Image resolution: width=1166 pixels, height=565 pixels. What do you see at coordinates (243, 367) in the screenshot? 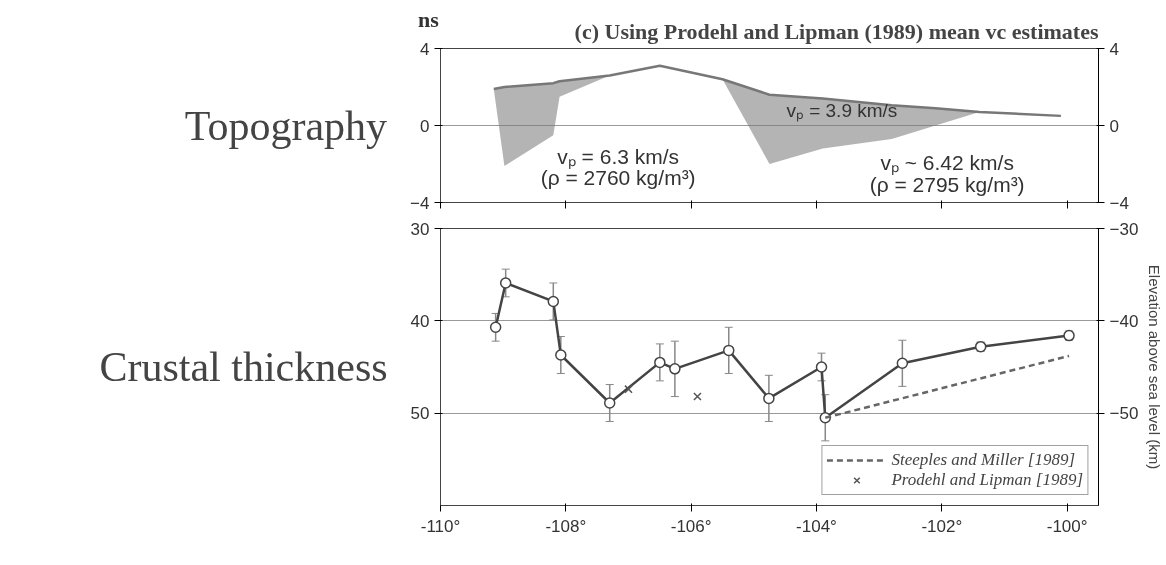
I see `y-axis-title: Crustal thickness` at bounding box center [243, 367].